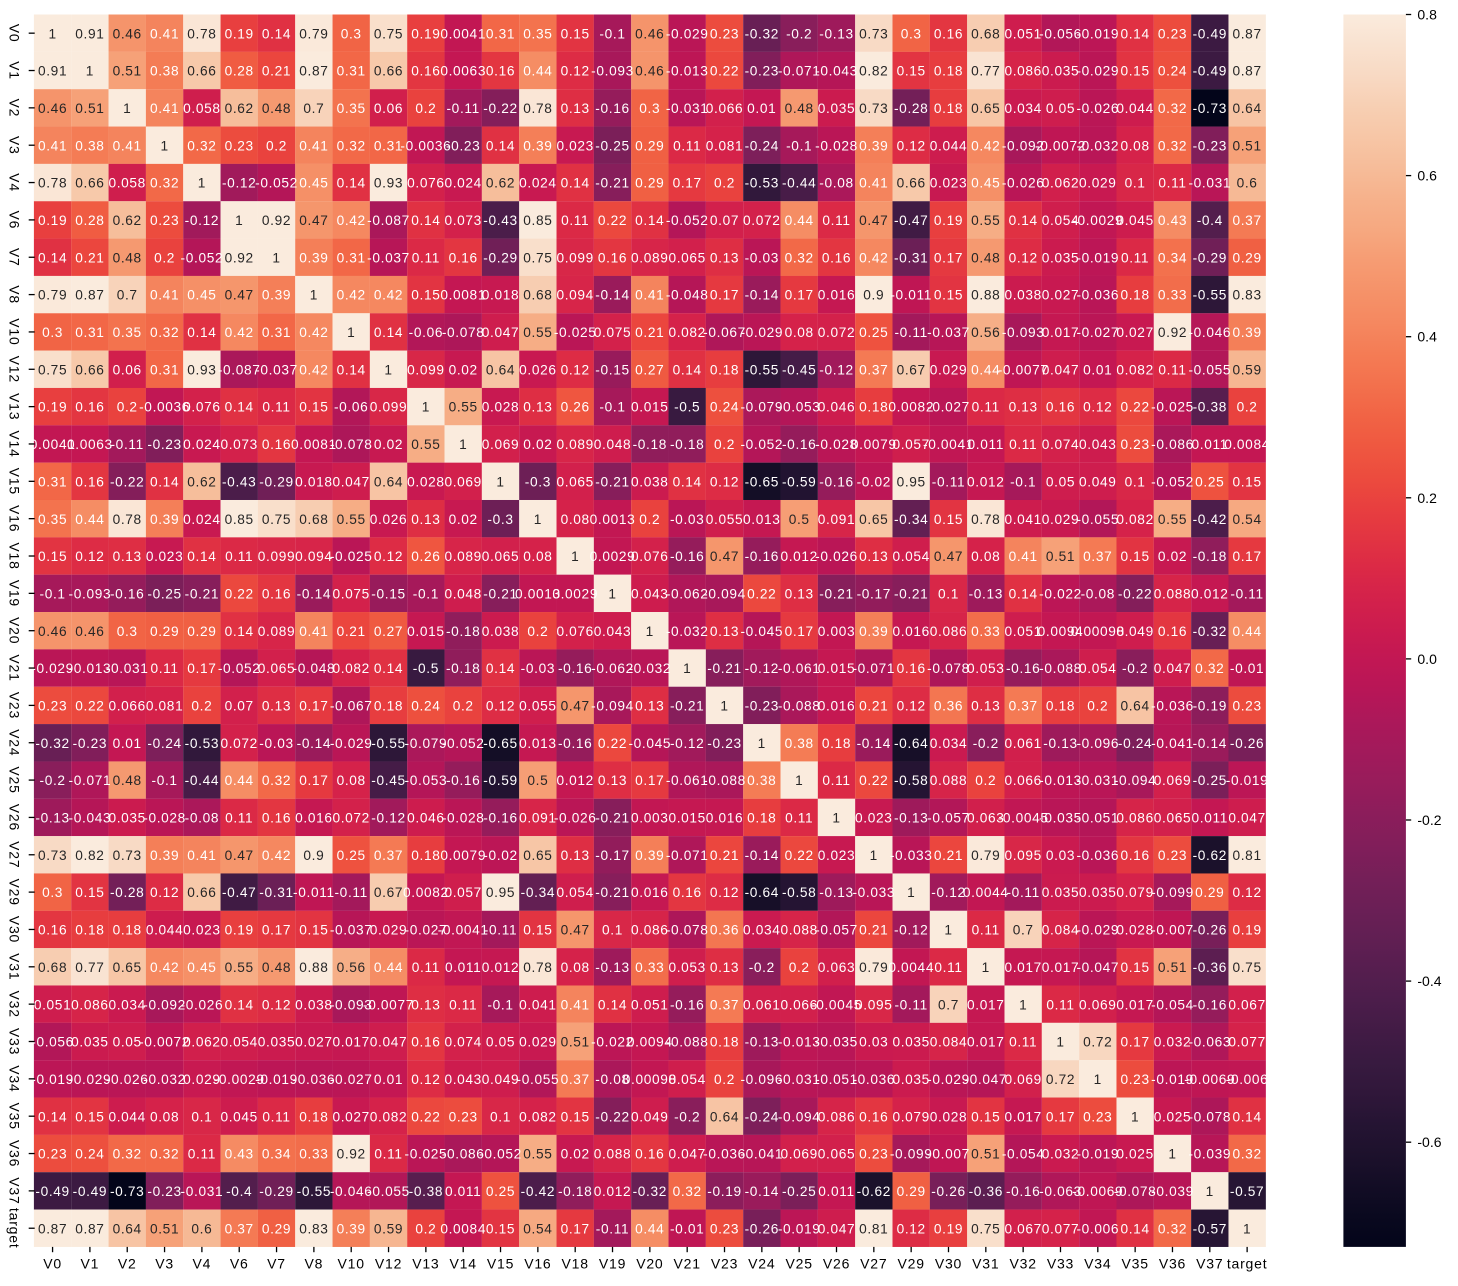 This screenshot has width=1458, height=1286. What do you see at coordinates (650, 1116) in the screenshot?
I see `svg-text: 0.049` at bounding box center [650, 1116].